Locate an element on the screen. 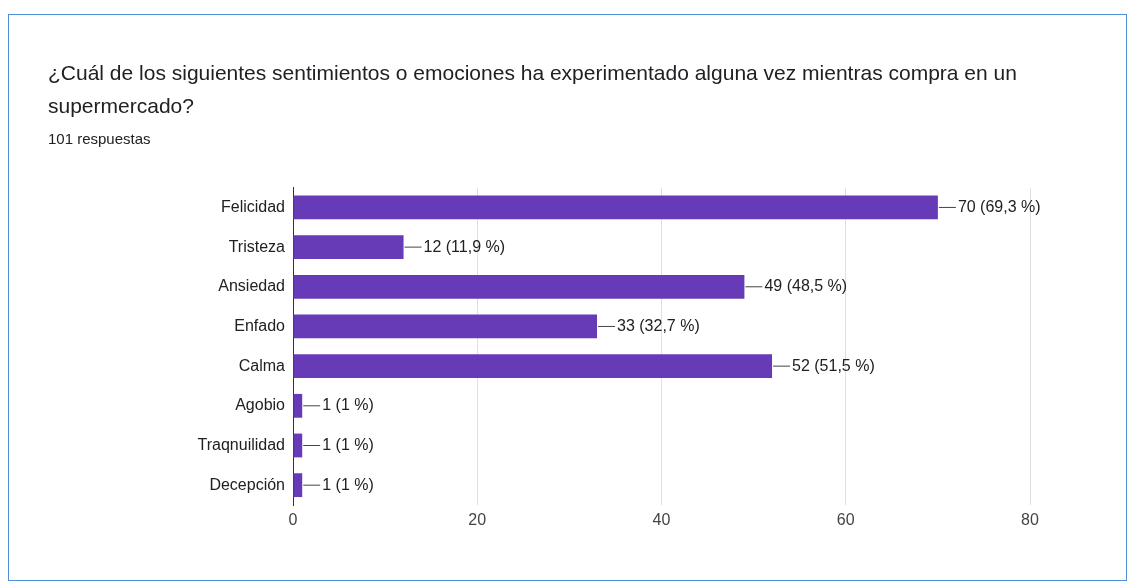 This screenshot has width=1129, height=583. data-label: 49 (48,5 %) is located at coordinates (806, 286).